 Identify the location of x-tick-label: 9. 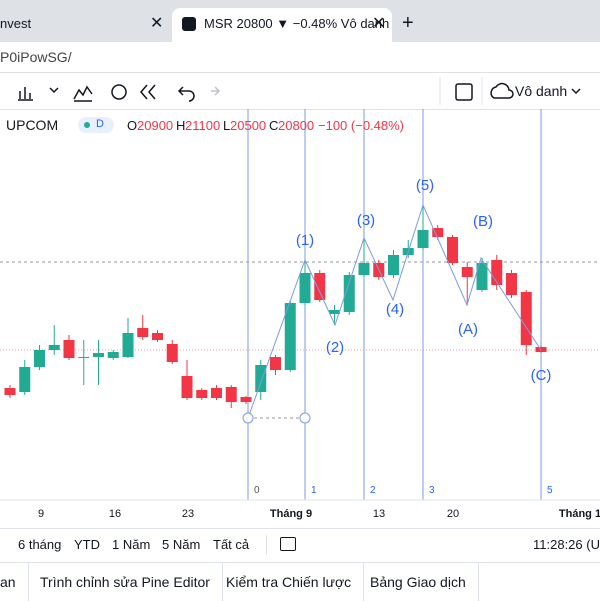
(41, 514).